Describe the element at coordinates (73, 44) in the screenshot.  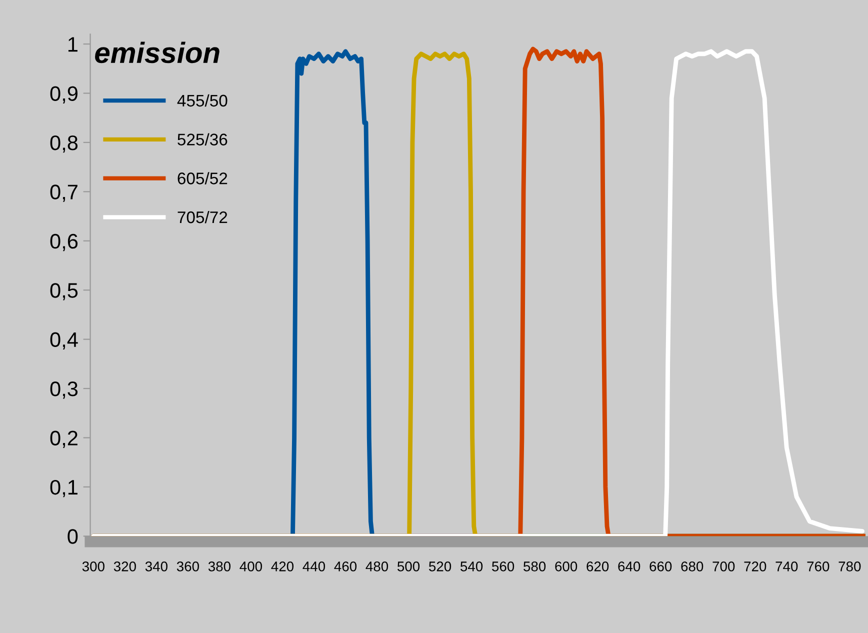
I see `y-tick-label: 1` at that location.